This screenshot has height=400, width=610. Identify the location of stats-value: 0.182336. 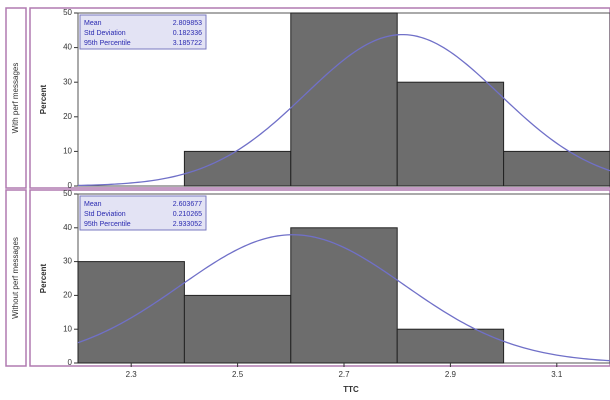
(187, 33).